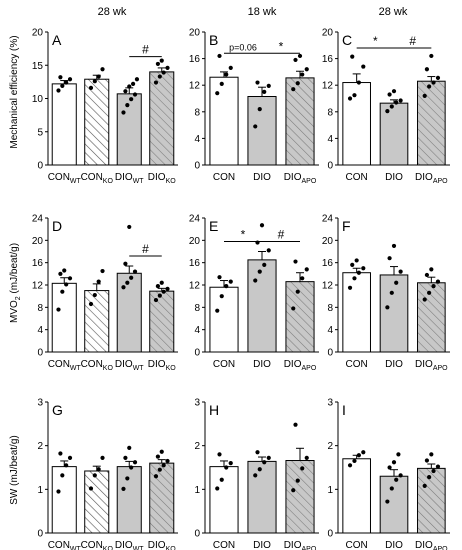 The image size is (462, 550). I want to click on y-tick-label-e-4: 16, so click(195, 263).